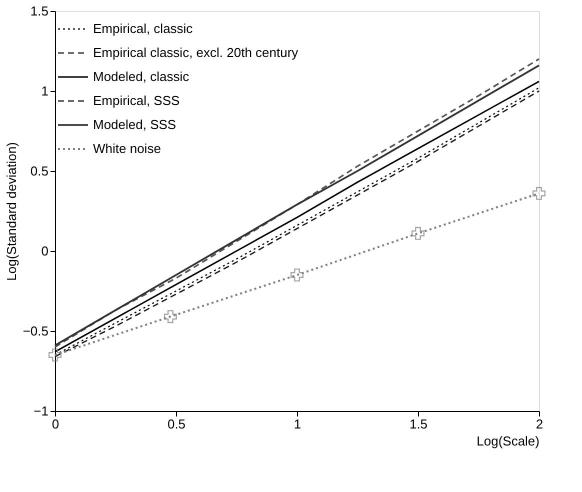 This screenshot has width=582, height=492. What do you see at coordinates (11, 211) in the screenshot?
I see `y-axis-title: Log(Standard deviation)` at bounding box center [11, 211].